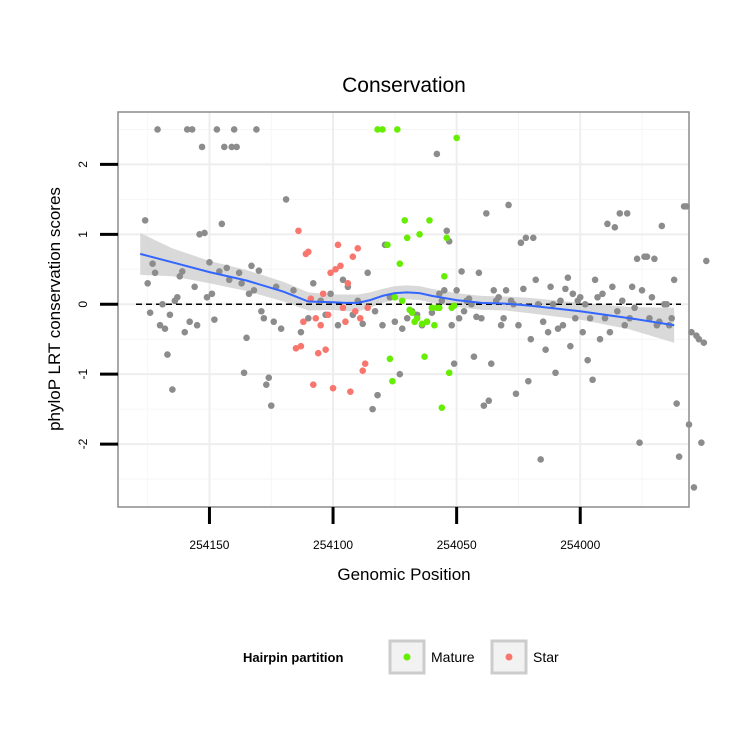 This screenshot has height=750, width=750. Describe the element at coordinates (395, 529) in the screenshot. I see `x-axis: 254150 254100 254050 254000` at that location.